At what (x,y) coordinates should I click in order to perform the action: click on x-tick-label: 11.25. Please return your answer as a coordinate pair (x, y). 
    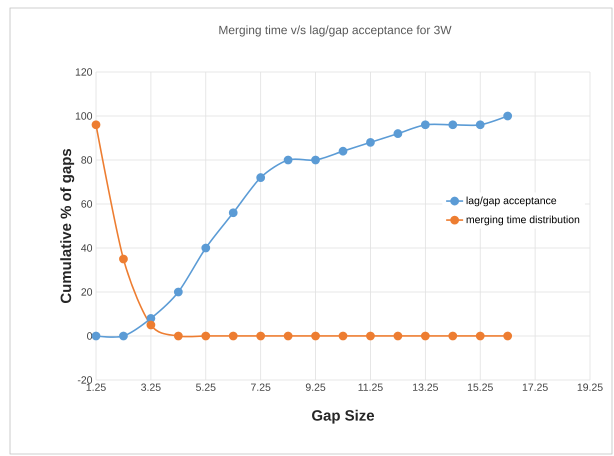
    Looking at the image, I should click on (370, 387).